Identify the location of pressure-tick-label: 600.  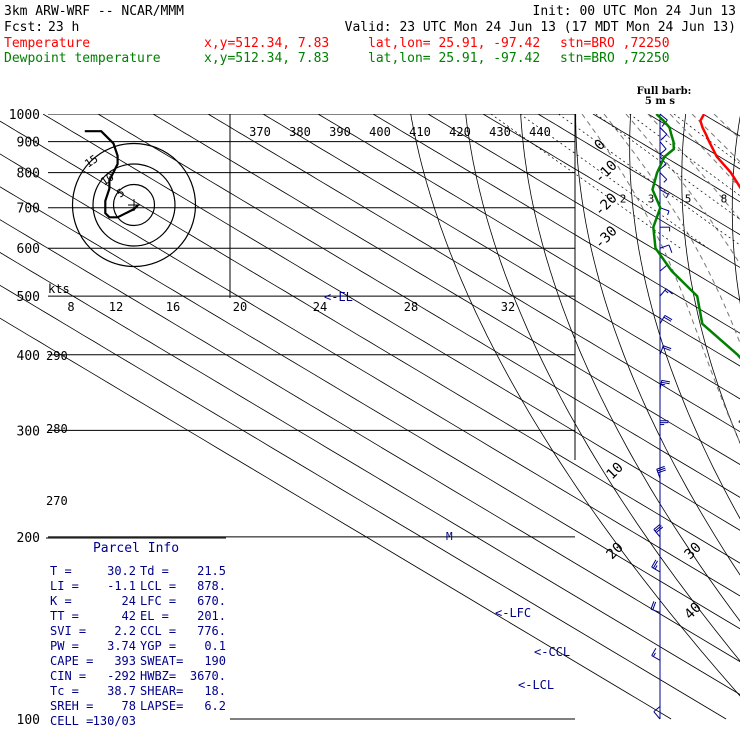
(28, 249).